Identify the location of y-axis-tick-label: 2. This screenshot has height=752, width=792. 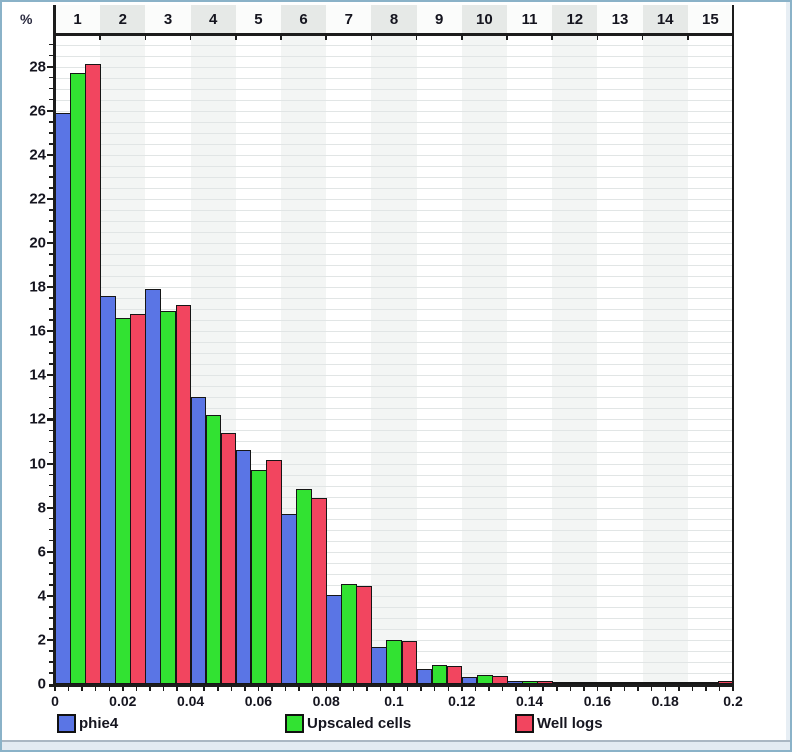
(41, 640).